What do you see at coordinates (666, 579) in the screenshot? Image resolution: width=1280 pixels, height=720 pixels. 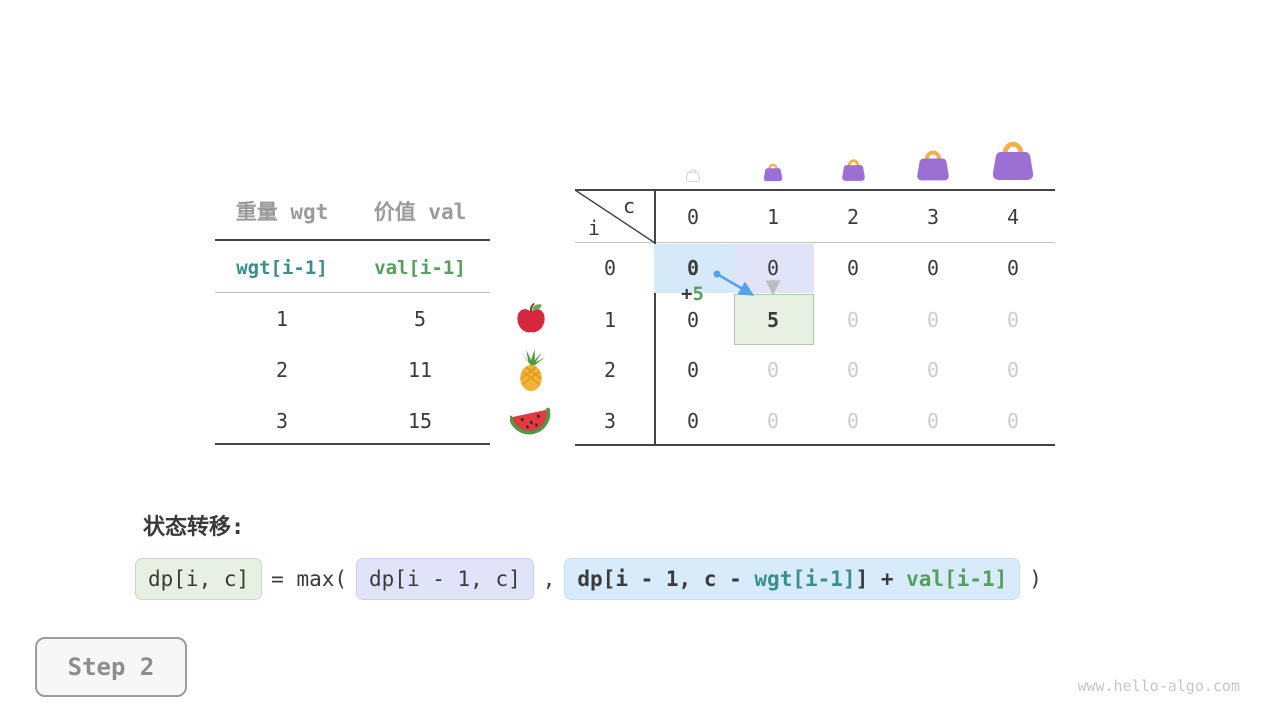 I see `formula-arg2-pre: dp[i - 1, c -` at bounding box center [666, 579].